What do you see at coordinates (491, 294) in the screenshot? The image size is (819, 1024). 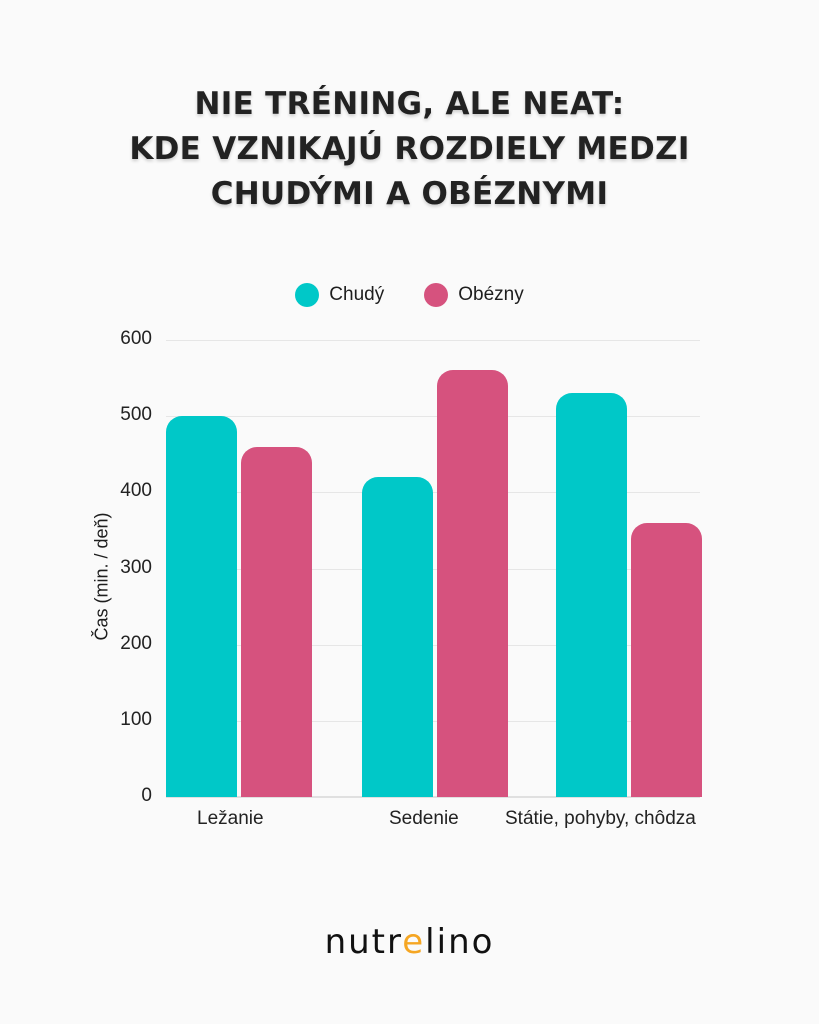 I see `legend-label: Obézny` at bounding box center [491, 294].